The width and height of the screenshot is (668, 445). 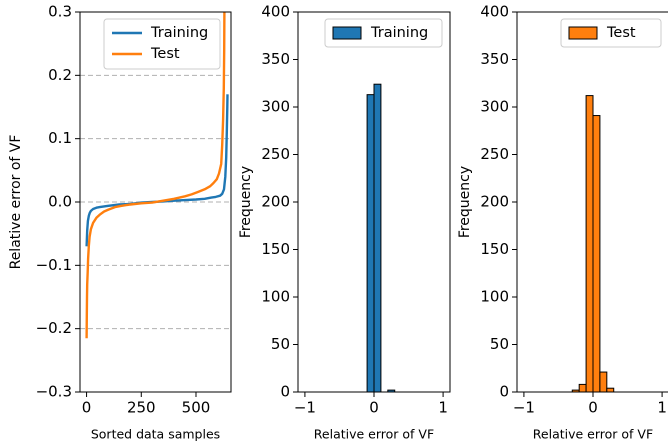 I want to click on y-tick-label: 0.1, so click(x=60, y=138).